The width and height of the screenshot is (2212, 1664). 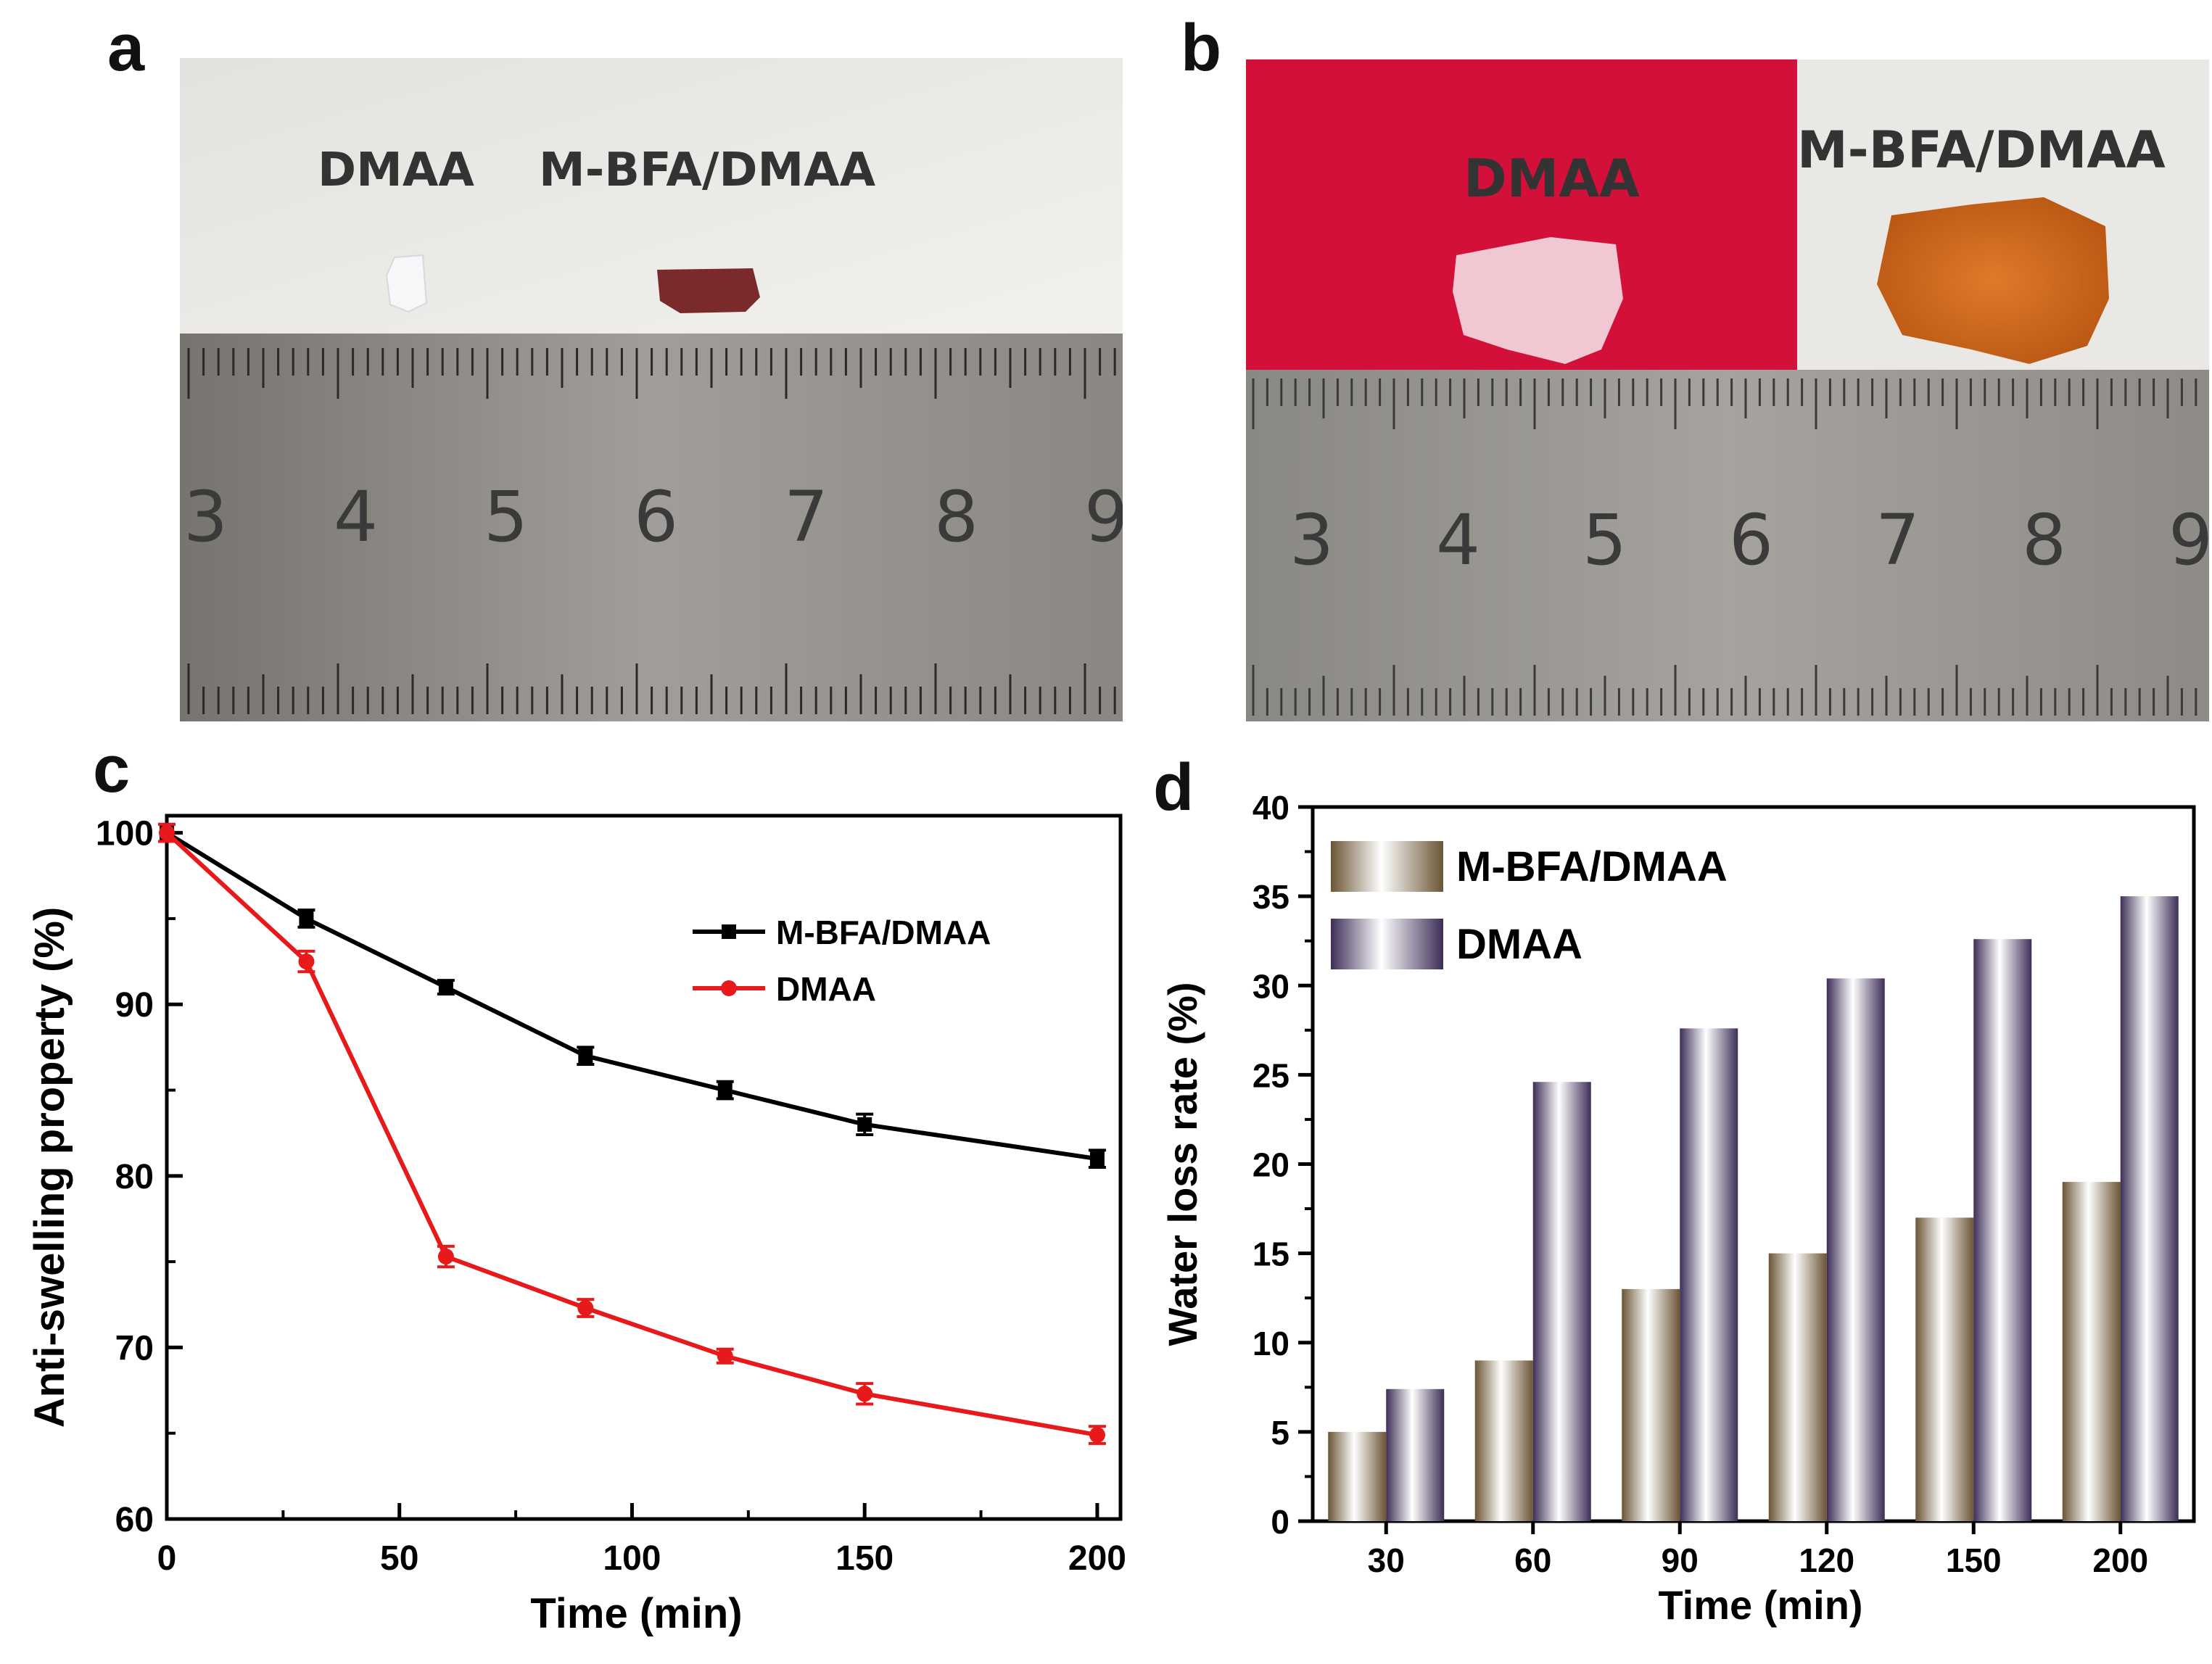 What do you see at coordinates (1826, 1560) in the screenshot?
I see `chart-d-xtick-label: 120` at bounding box center [1826, 1560].